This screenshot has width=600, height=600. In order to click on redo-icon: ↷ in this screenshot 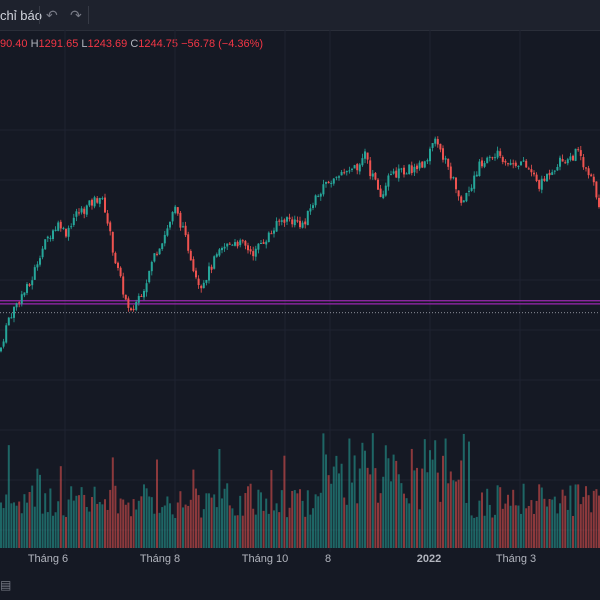, I will do `click(76, 15)`.